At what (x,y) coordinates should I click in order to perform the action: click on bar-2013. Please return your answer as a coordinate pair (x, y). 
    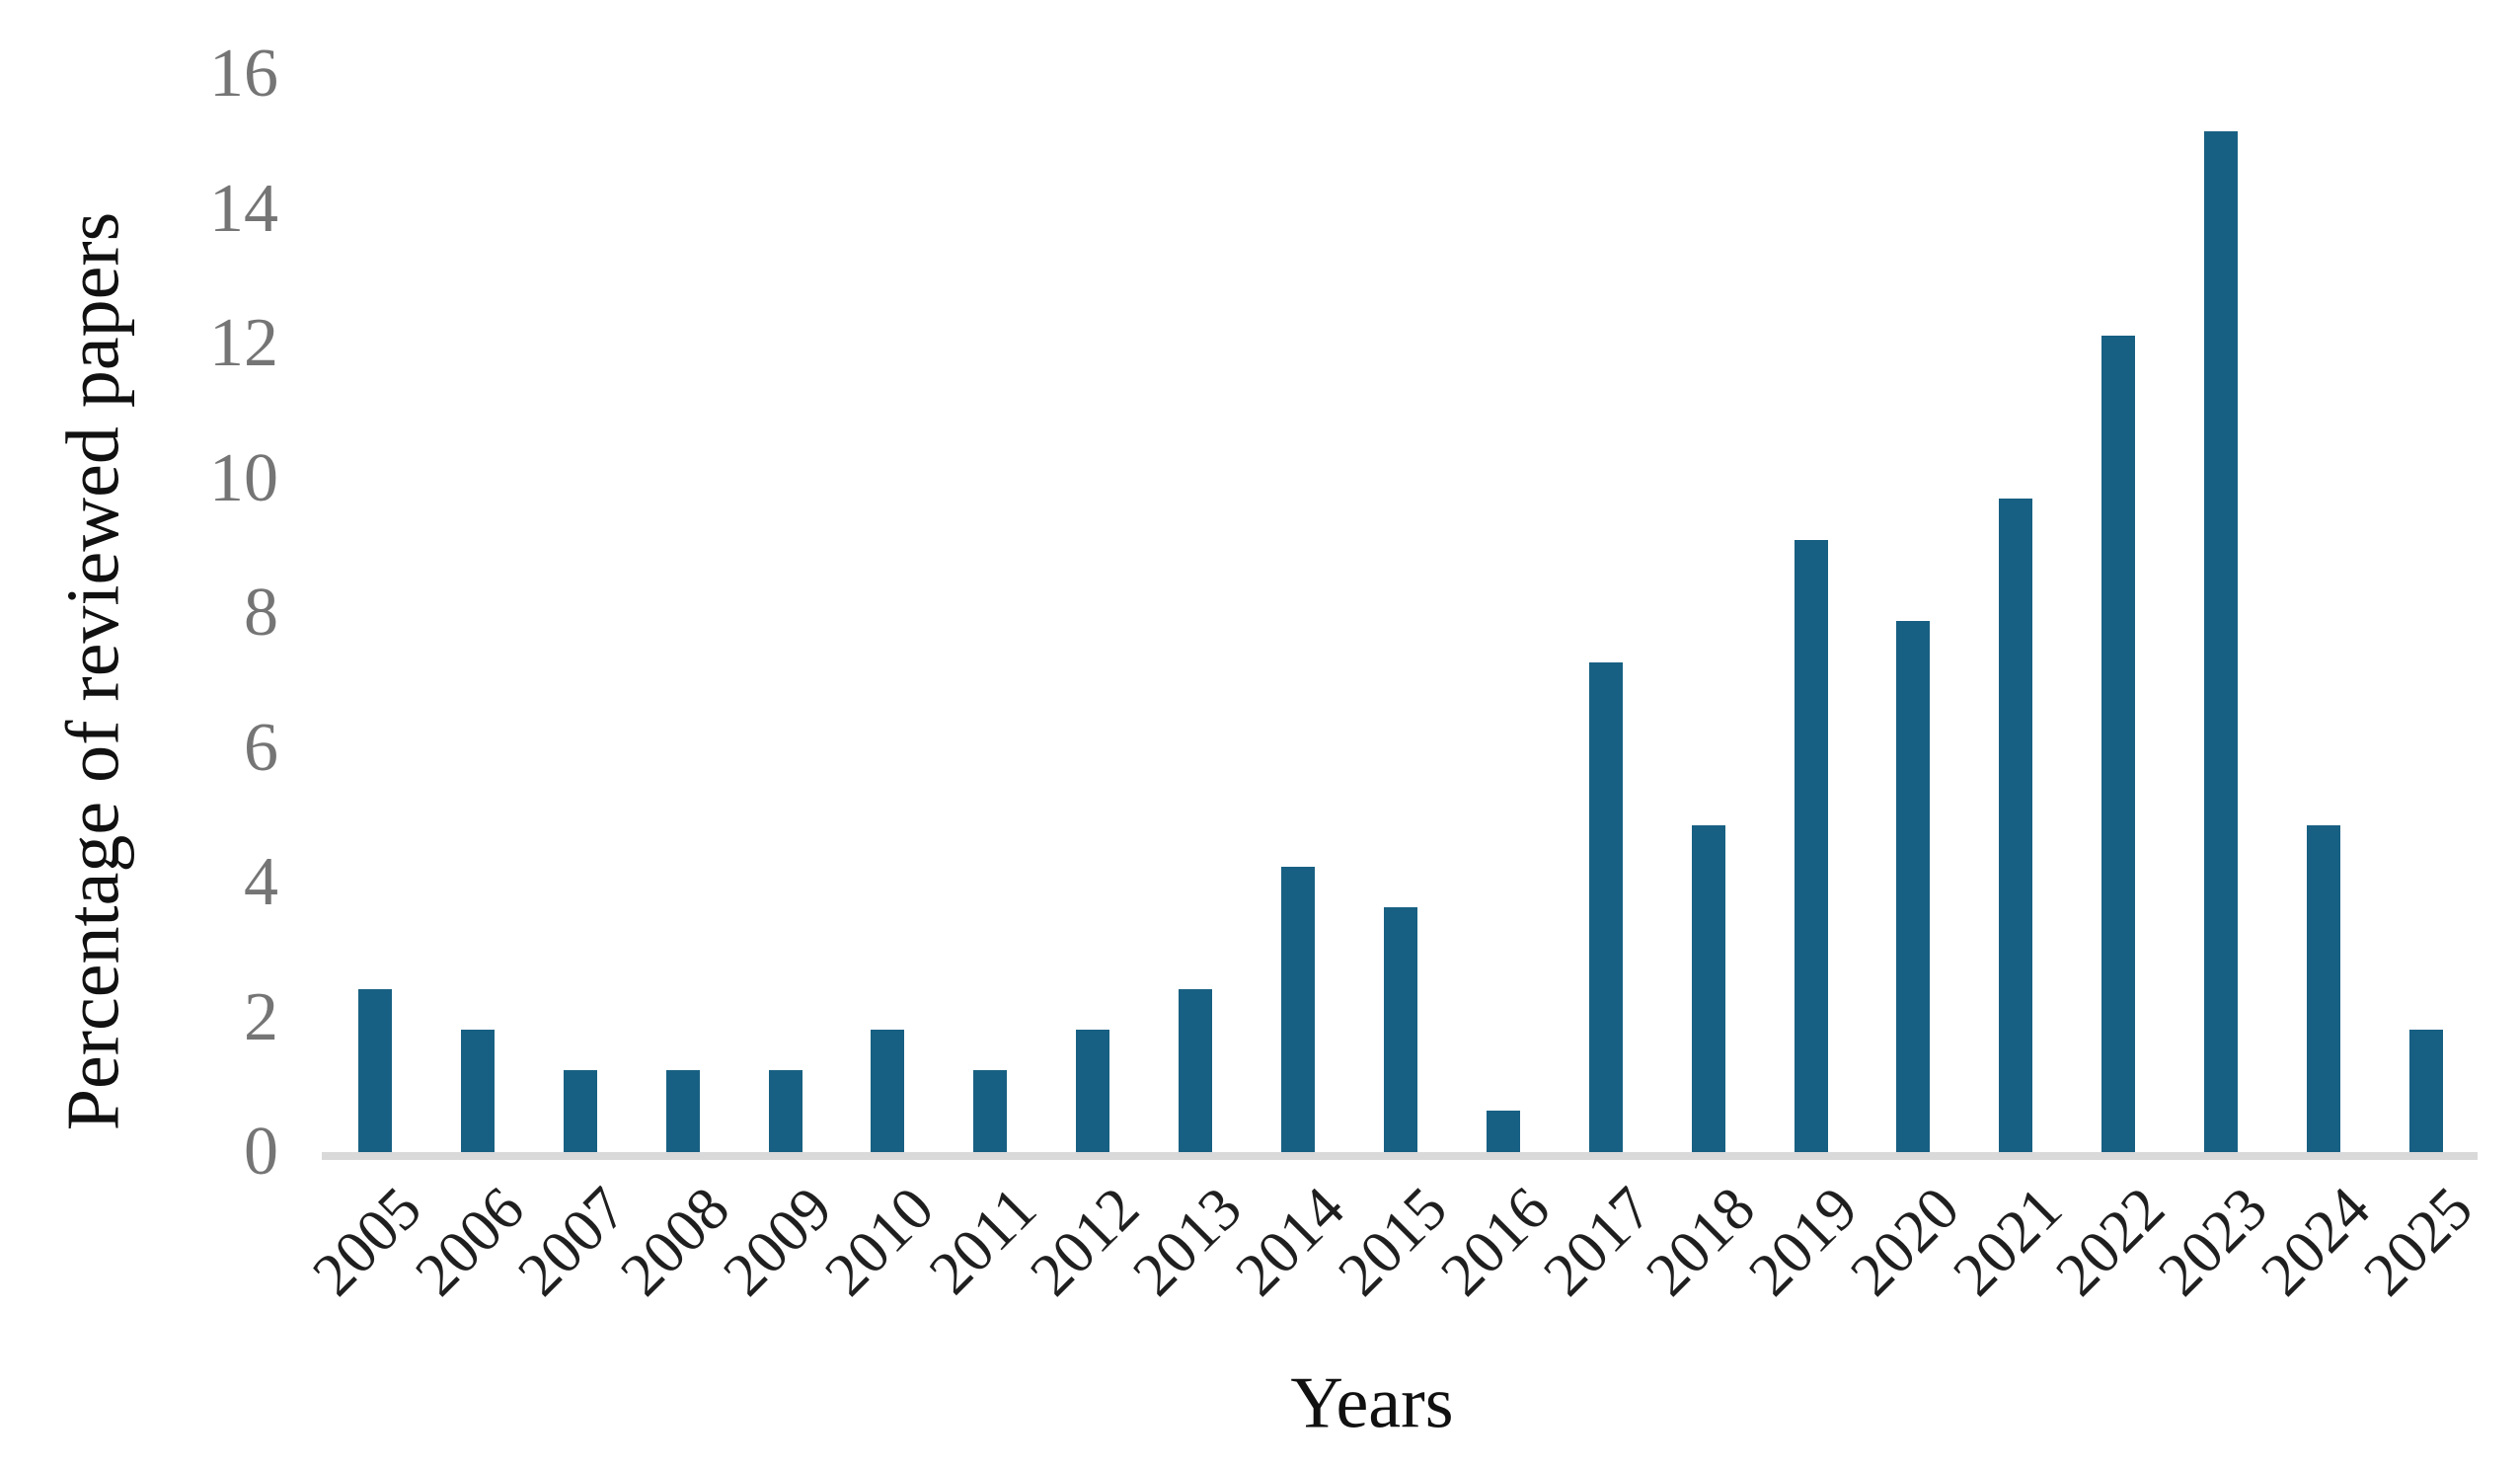
    Looking at the image, I should click on (1196, 1070).